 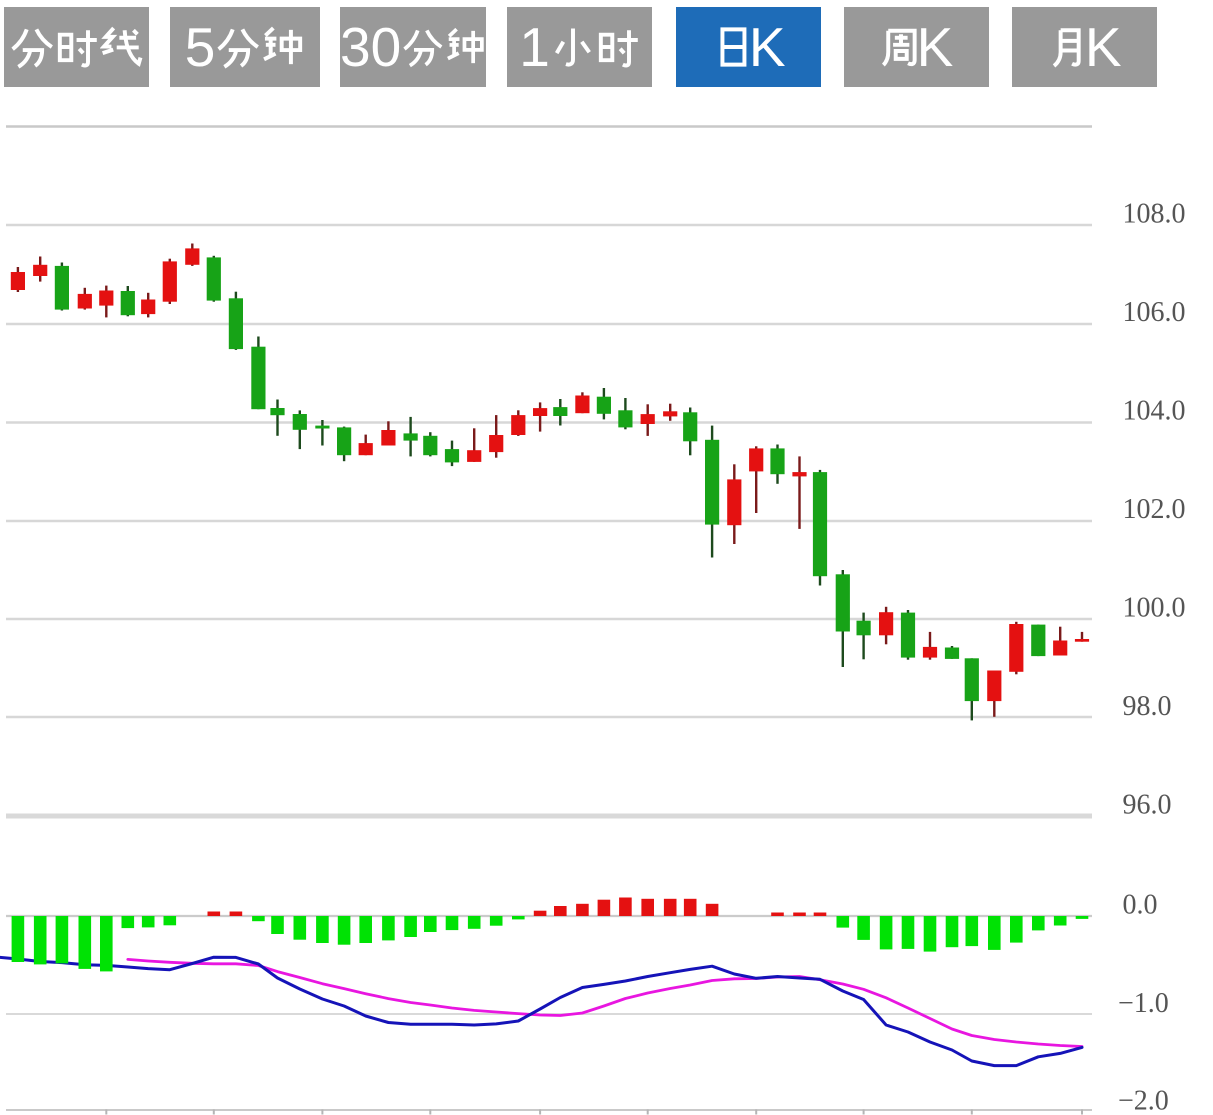 I want to click on svg-text: 98.0, so click(x=1147, y=706).